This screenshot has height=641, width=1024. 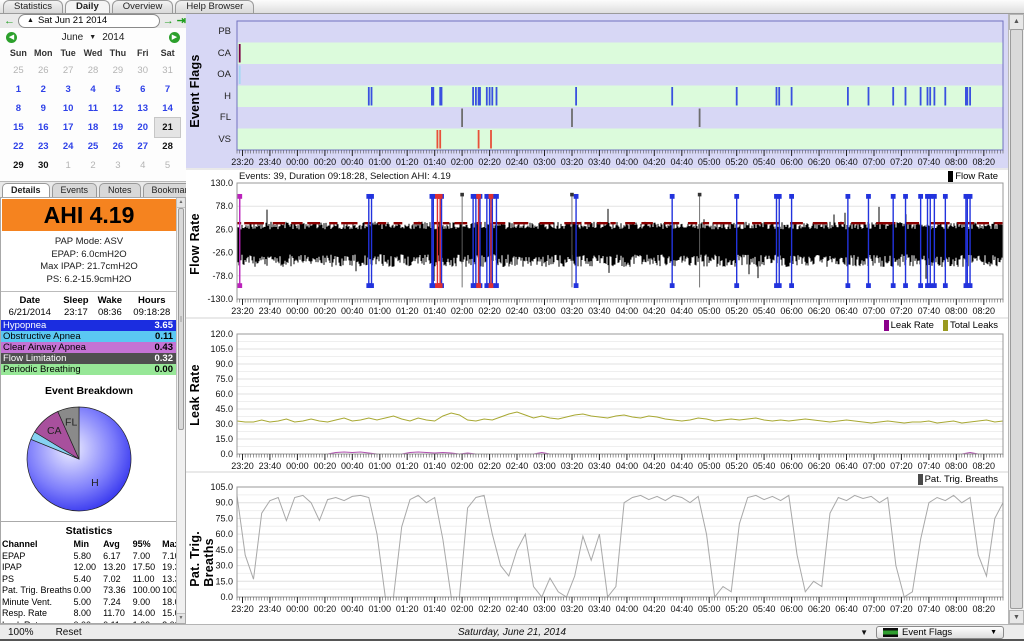 I want to click on svg-text: 05:40, so click(x=764, y=466).